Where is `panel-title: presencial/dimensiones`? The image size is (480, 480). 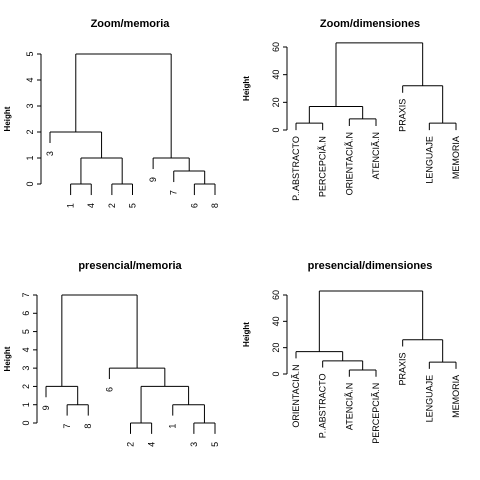 panel-title: presencial/dimensiones is located at coordinates (370, 266).